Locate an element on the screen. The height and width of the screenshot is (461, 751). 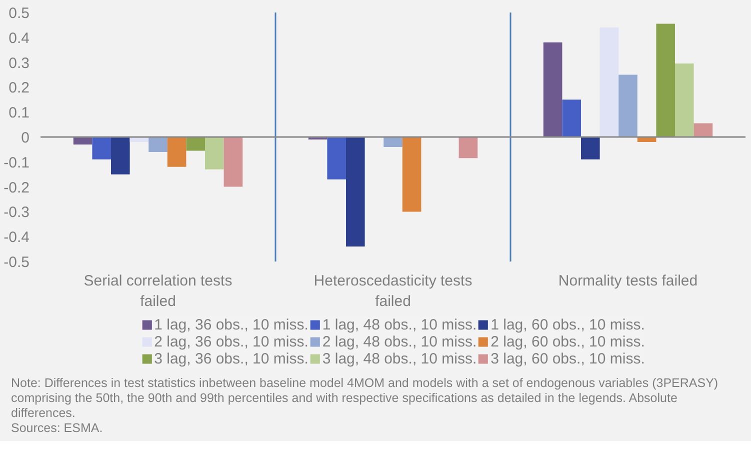
y-tick-label: -0.5 is located at coordinates (17, 262).